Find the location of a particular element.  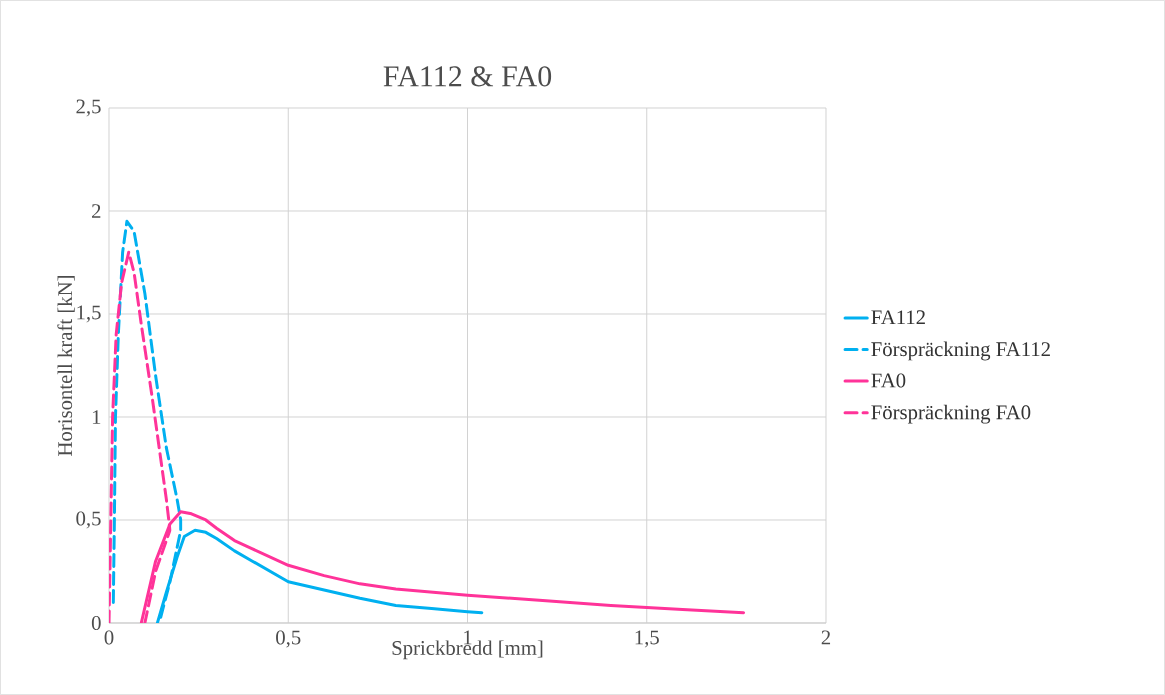

y-tick-label: 2,5 is located at coordinates (88, 108).